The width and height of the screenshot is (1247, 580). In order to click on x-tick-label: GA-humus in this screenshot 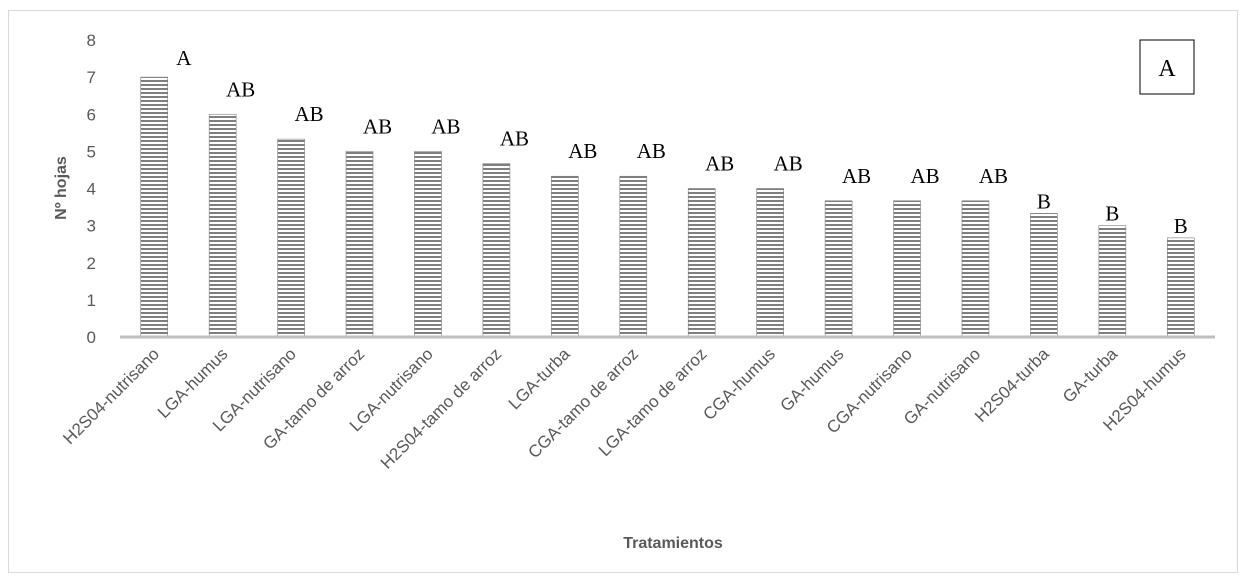, I will do `click(812, 379)`.